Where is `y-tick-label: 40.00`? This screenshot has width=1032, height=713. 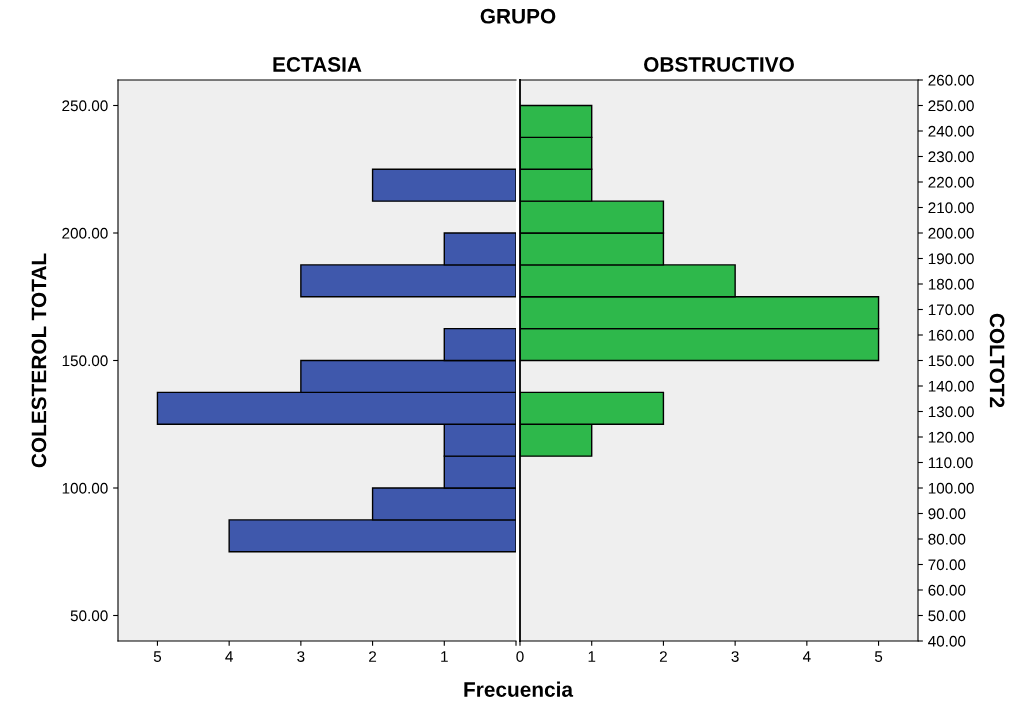 y-tick-label: 40.00 is located at coordinates (947, 641).